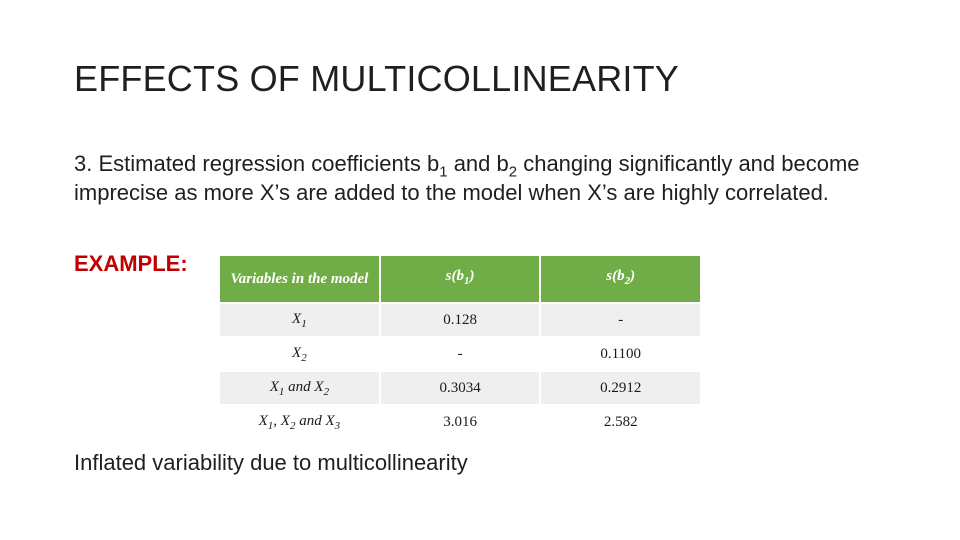 Image resolution: width=960 pixels, height=540 pixels. I want to click on cell-s-b2: 0.1100, so click(620, 354).